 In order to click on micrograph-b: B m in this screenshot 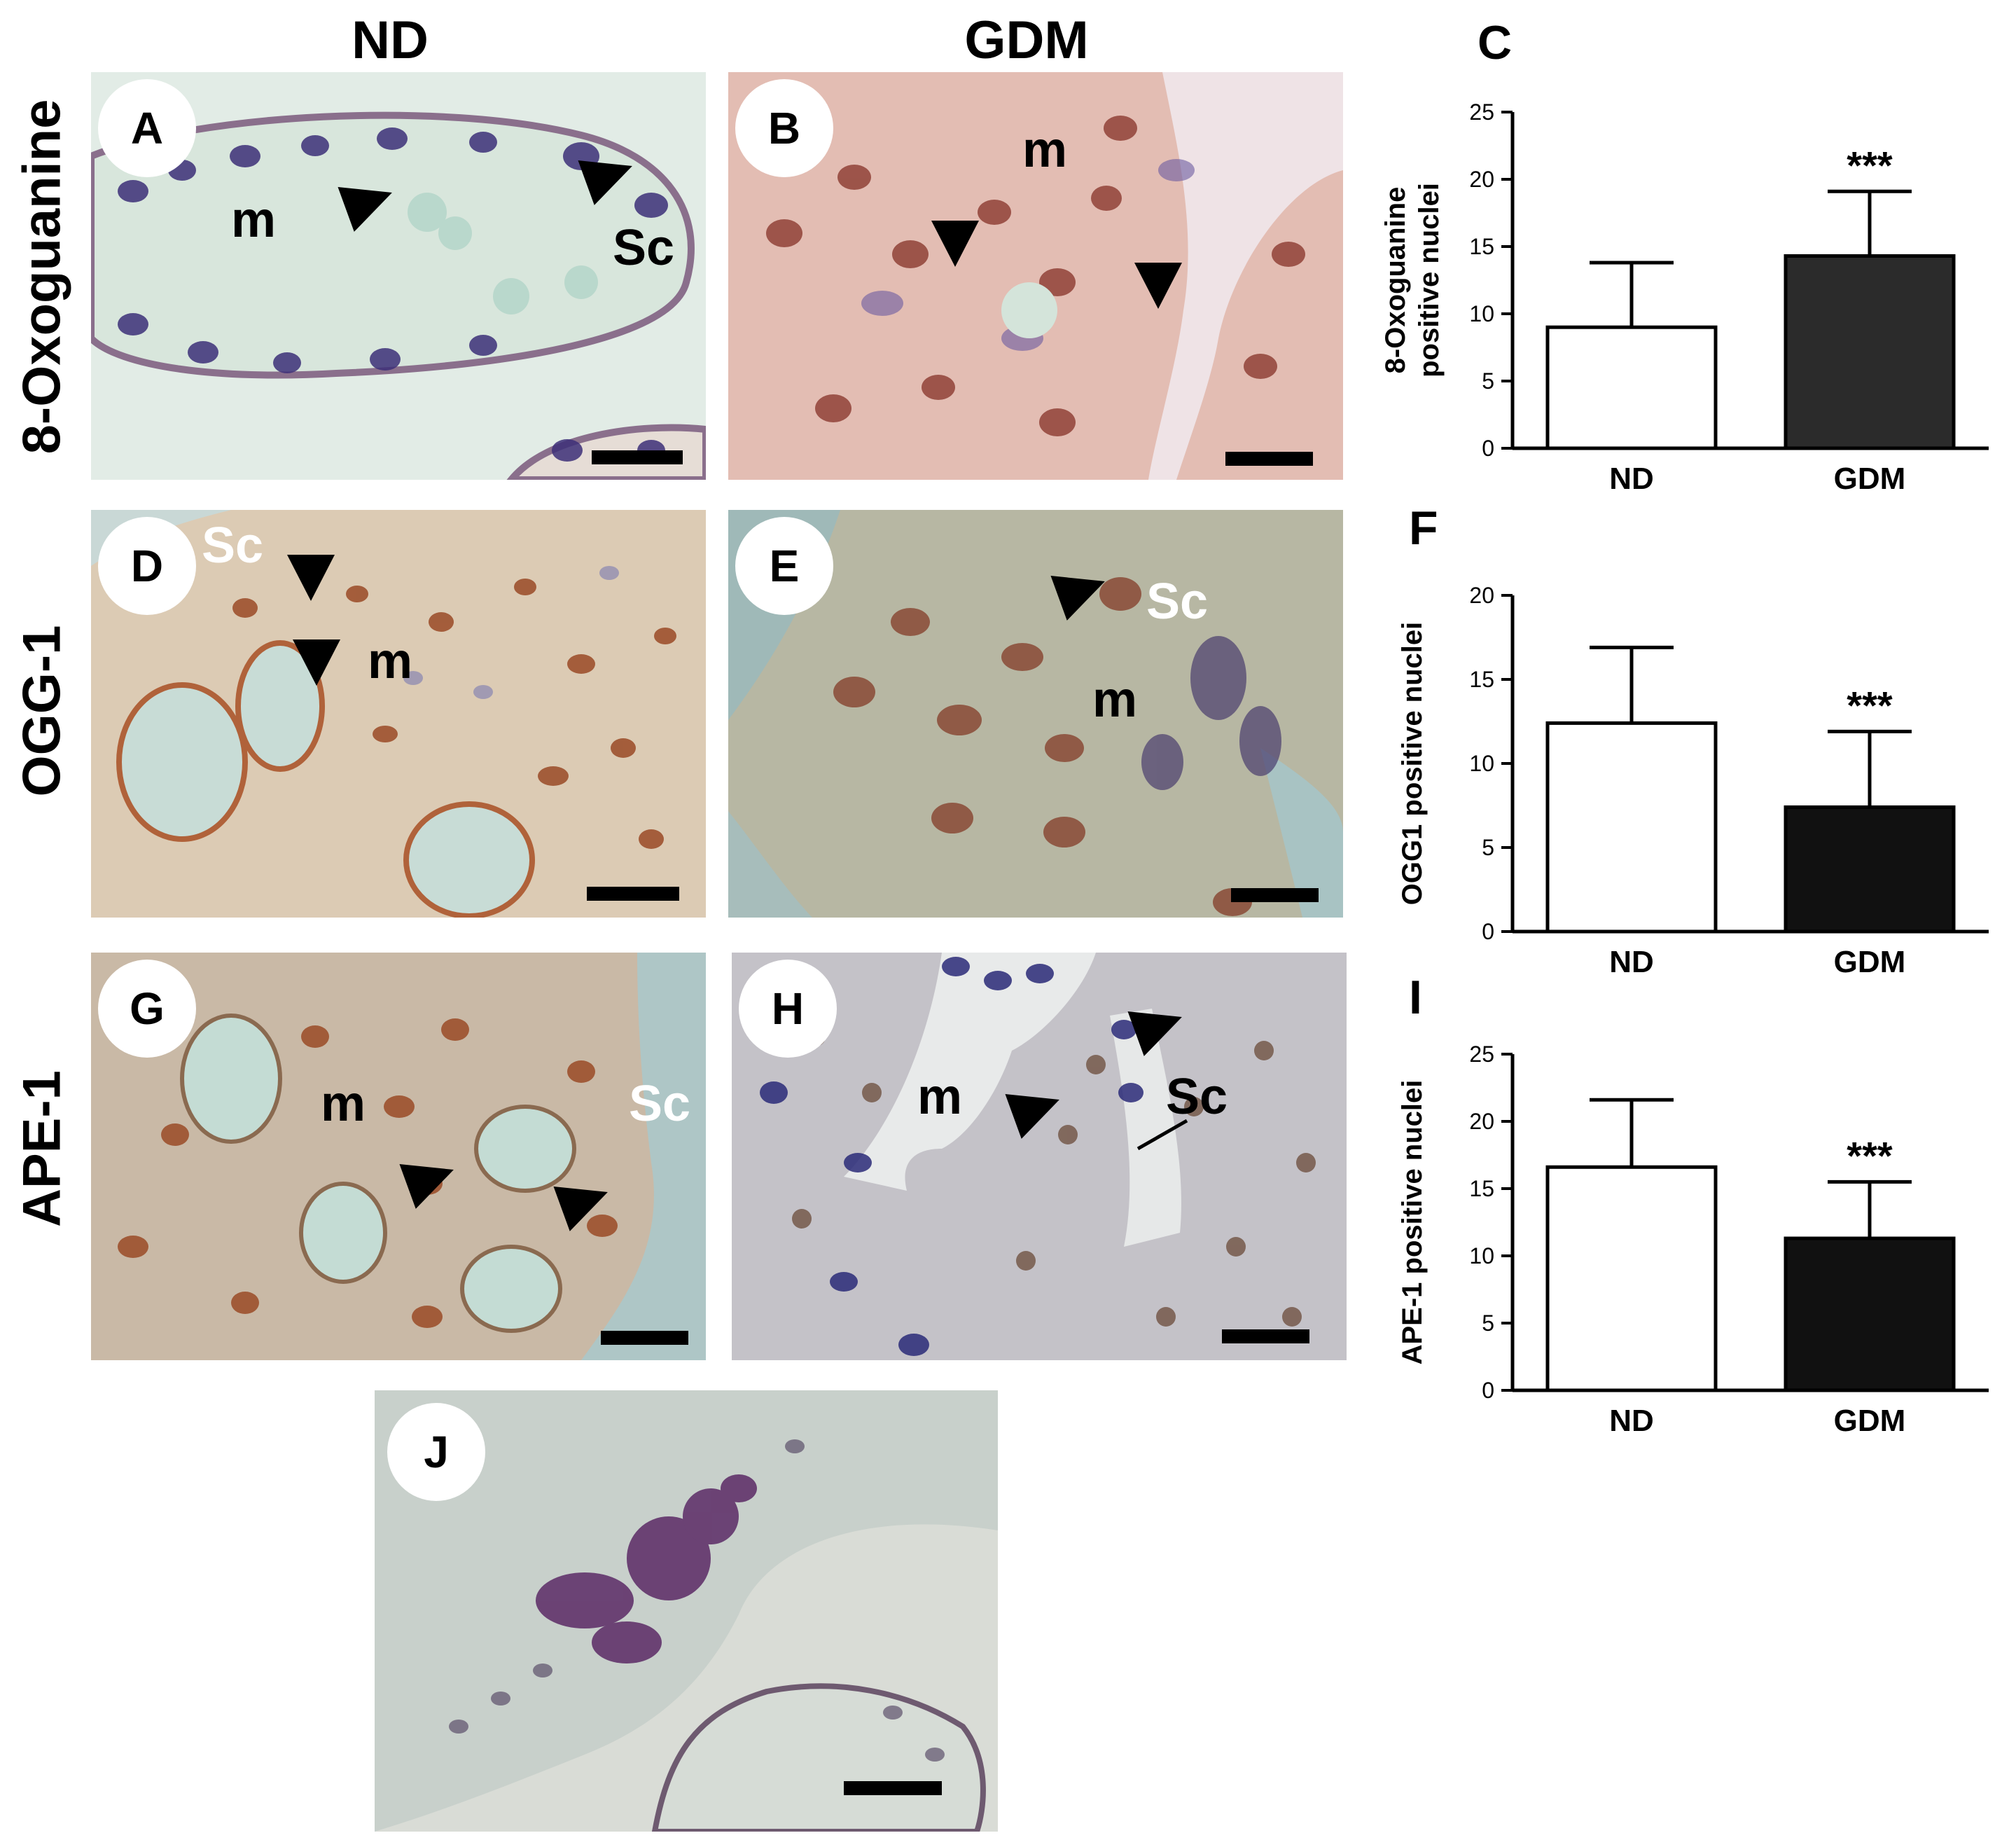, I will do `click(1035, 276)`.